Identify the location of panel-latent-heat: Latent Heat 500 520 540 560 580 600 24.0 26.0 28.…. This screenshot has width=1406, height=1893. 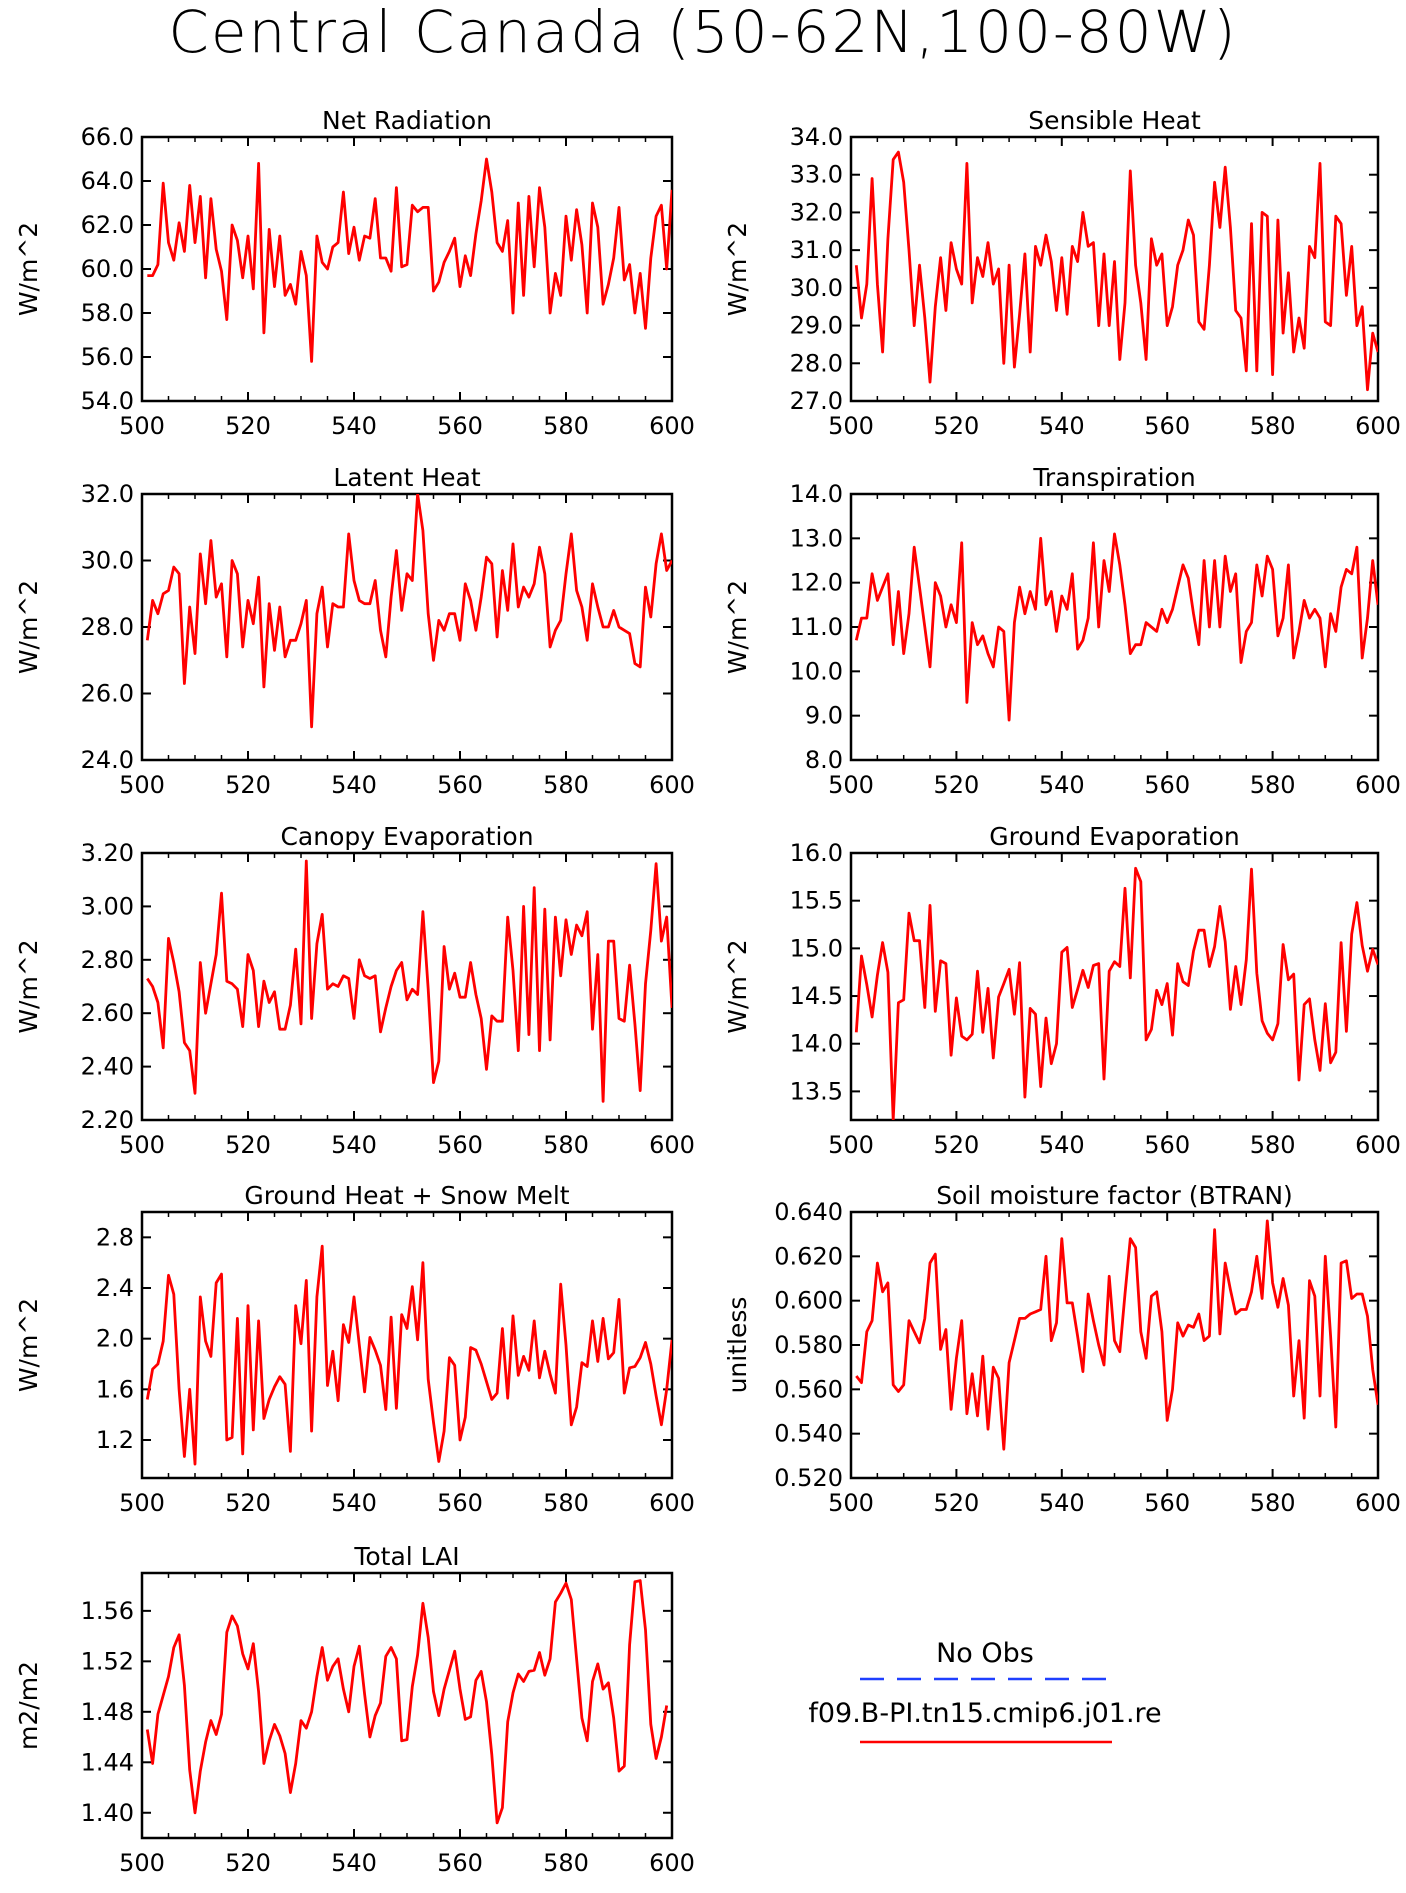
(354, 631).